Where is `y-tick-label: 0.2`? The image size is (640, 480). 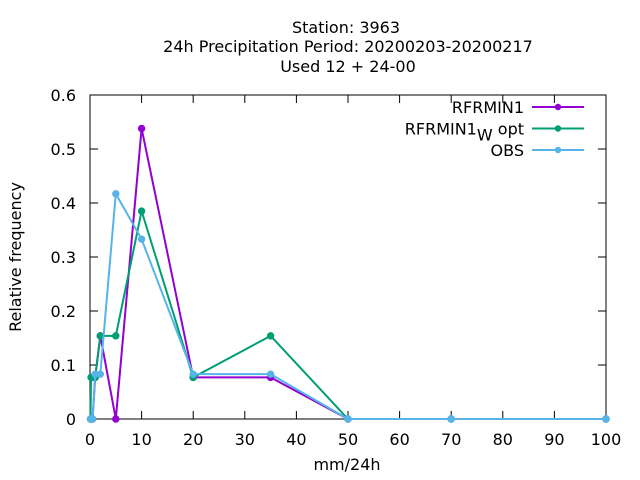 y-tick-label: 0.2 is located at coordinates (63, 311).